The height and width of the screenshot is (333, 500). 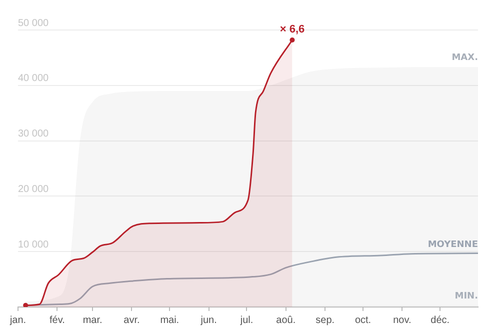 I want to click on x-tick-label: avr., so click(x=132, y=320).